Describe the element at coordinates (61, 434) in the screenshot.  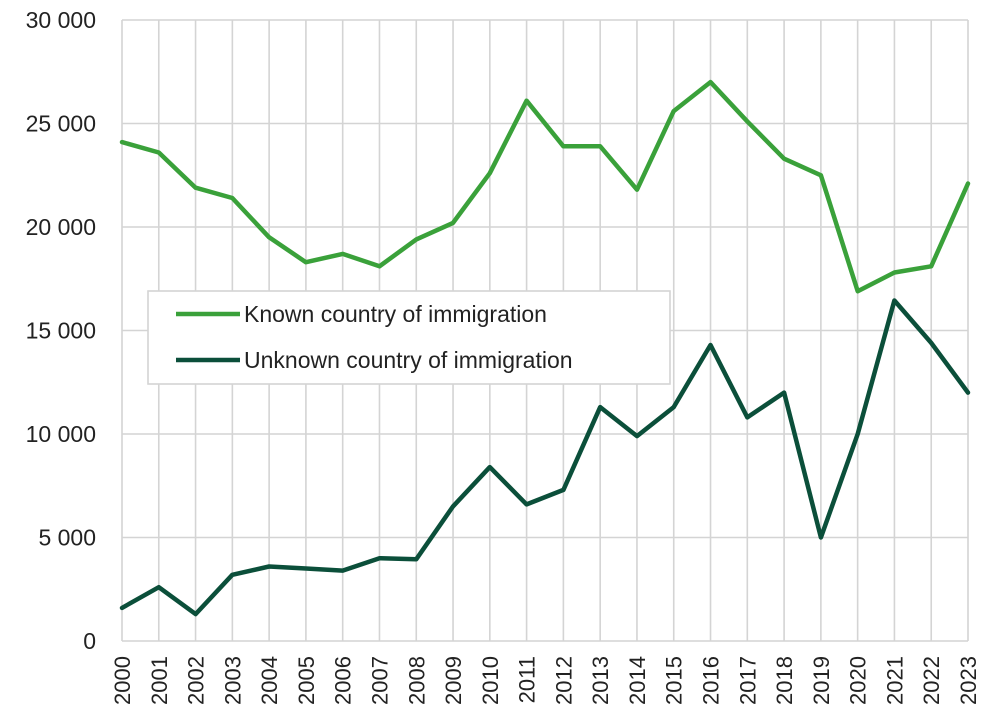
I see `y-tick-label: 10 000` at that location.